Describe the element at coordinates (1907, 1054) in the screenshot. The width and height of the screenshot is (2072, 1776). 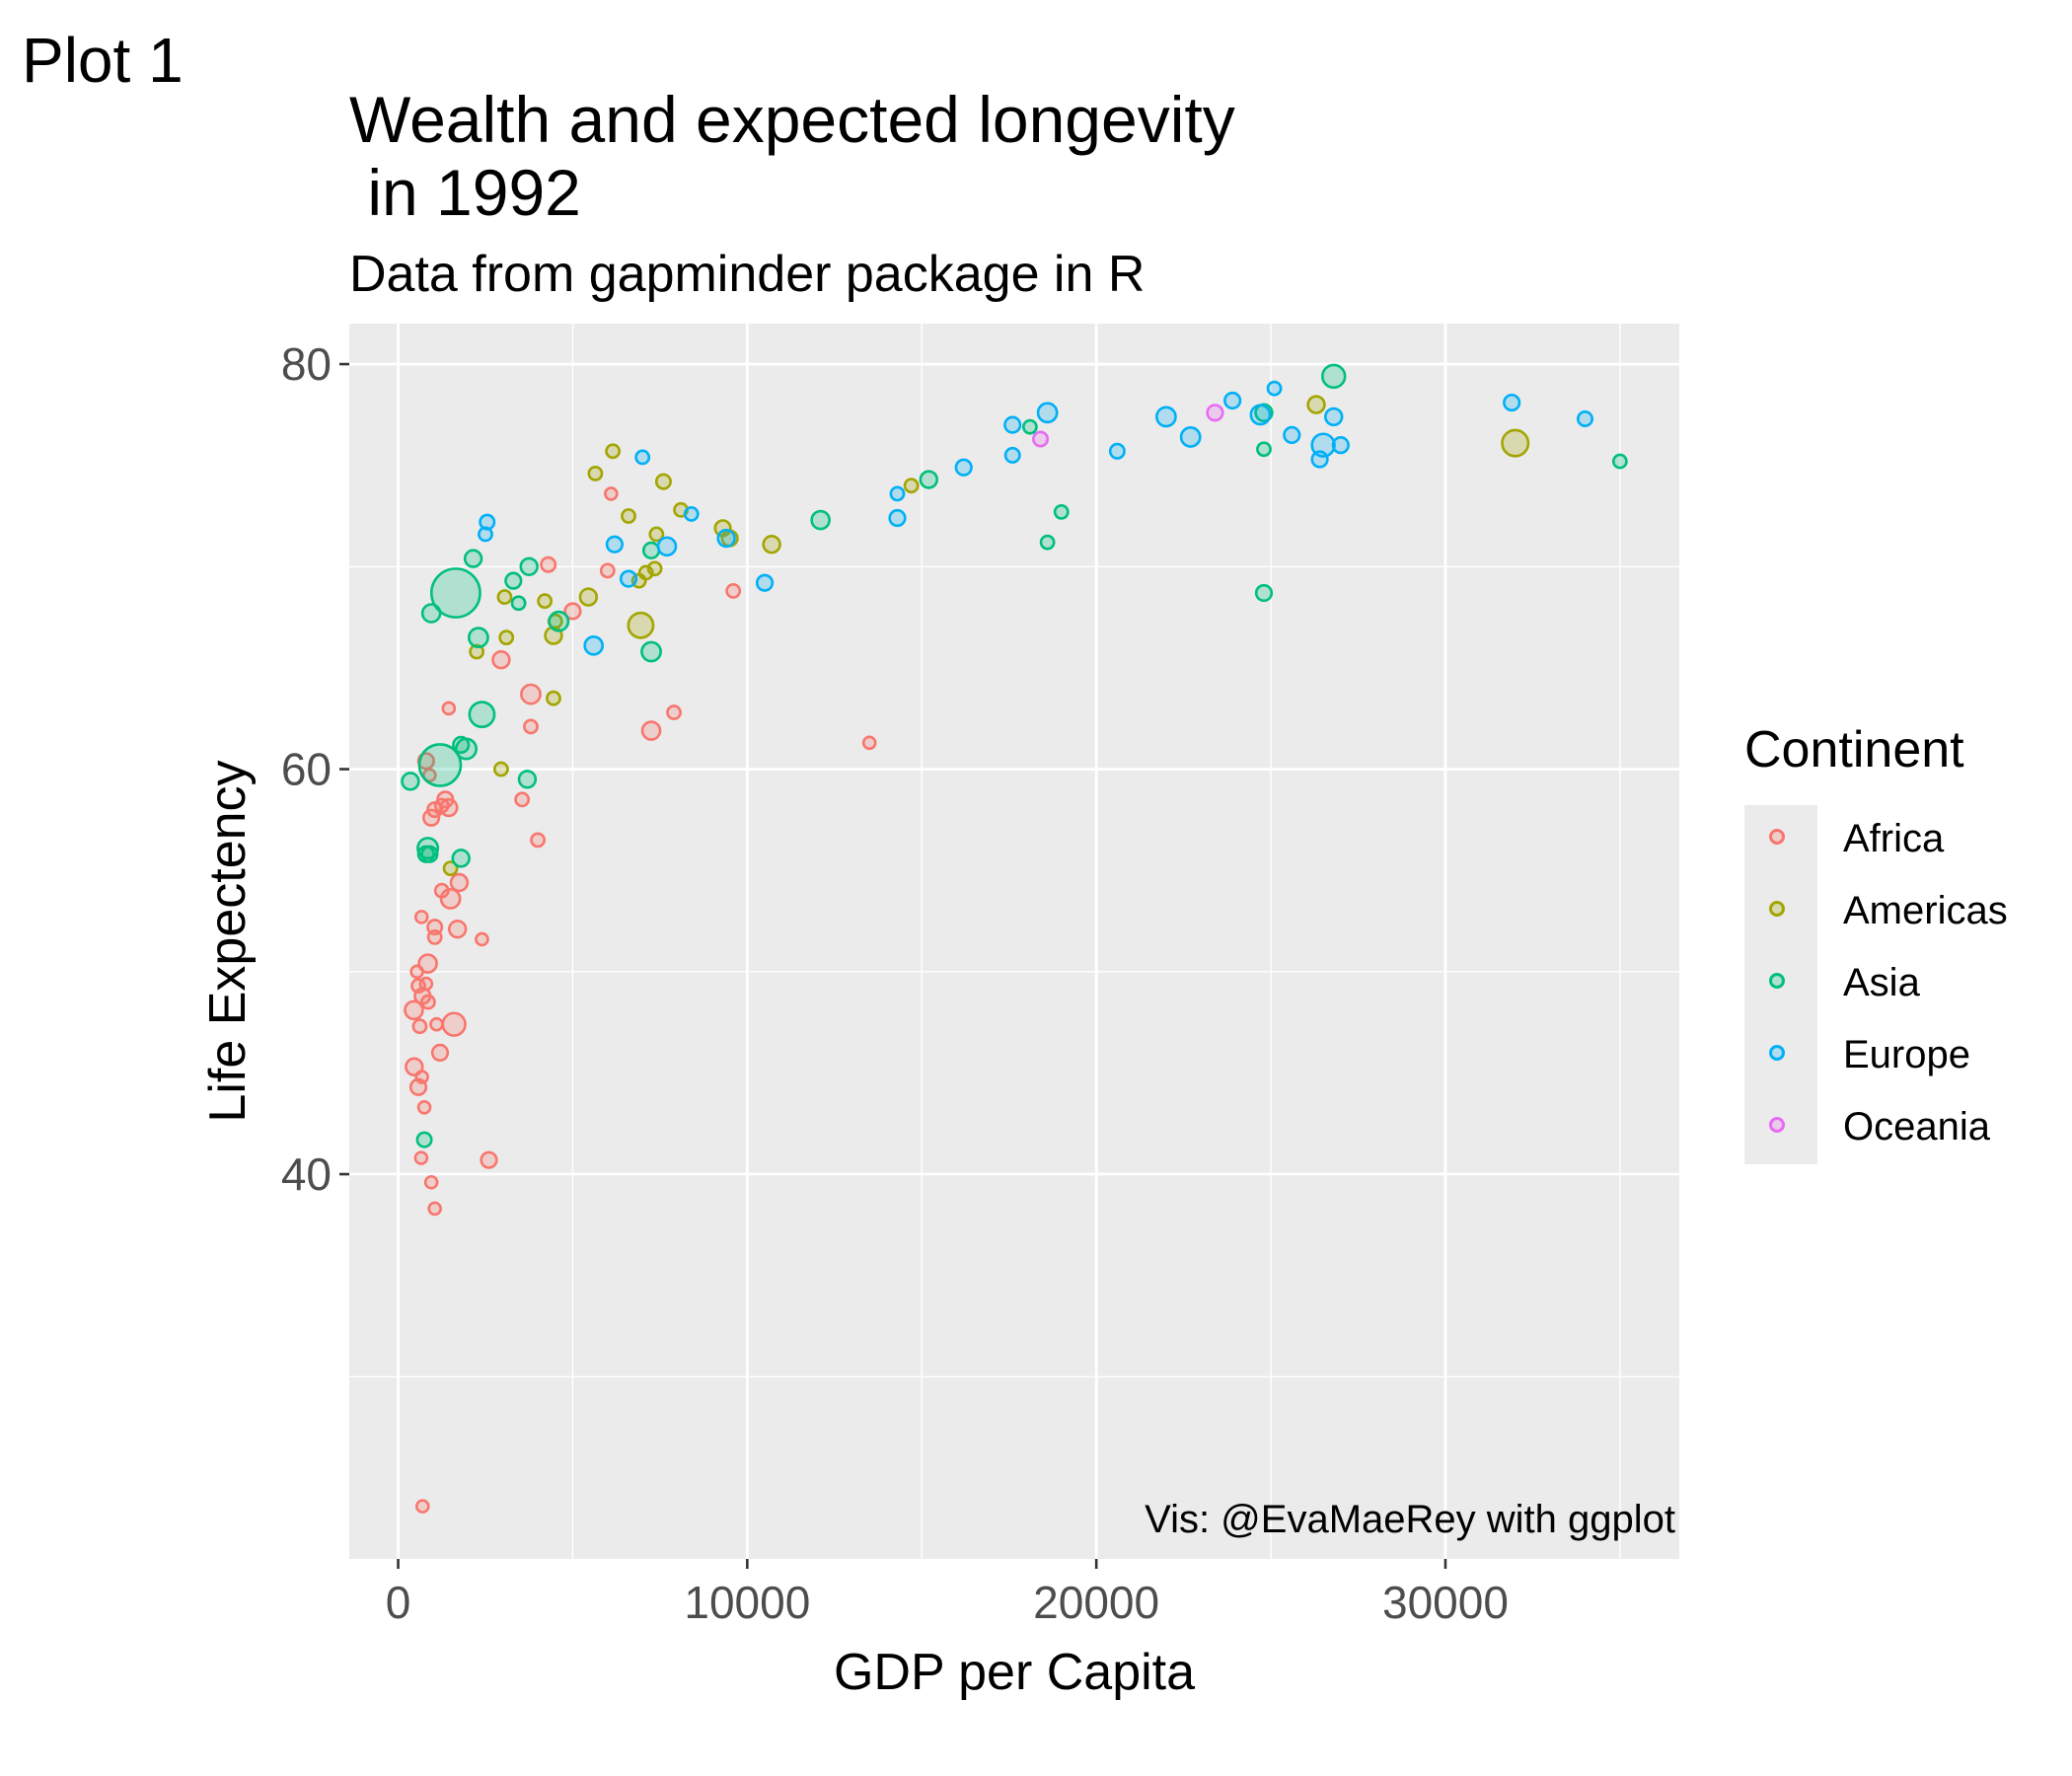
I see `legend-label: Europe` at that location.